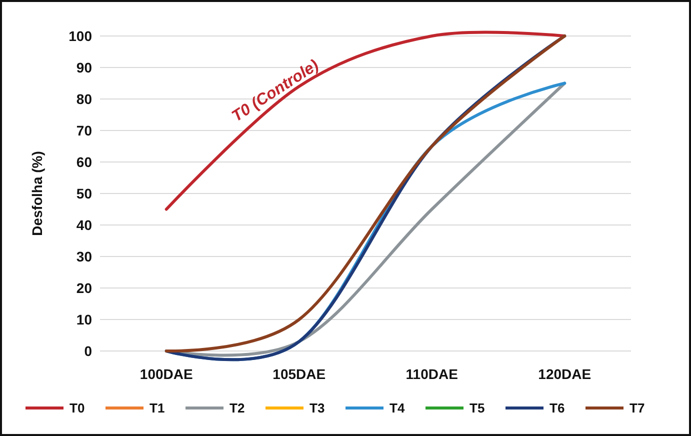  What do you see at coordinates (84, 256) in the screenshot?
I see `y-tick-label: 30` at bounding box center [84, 256].